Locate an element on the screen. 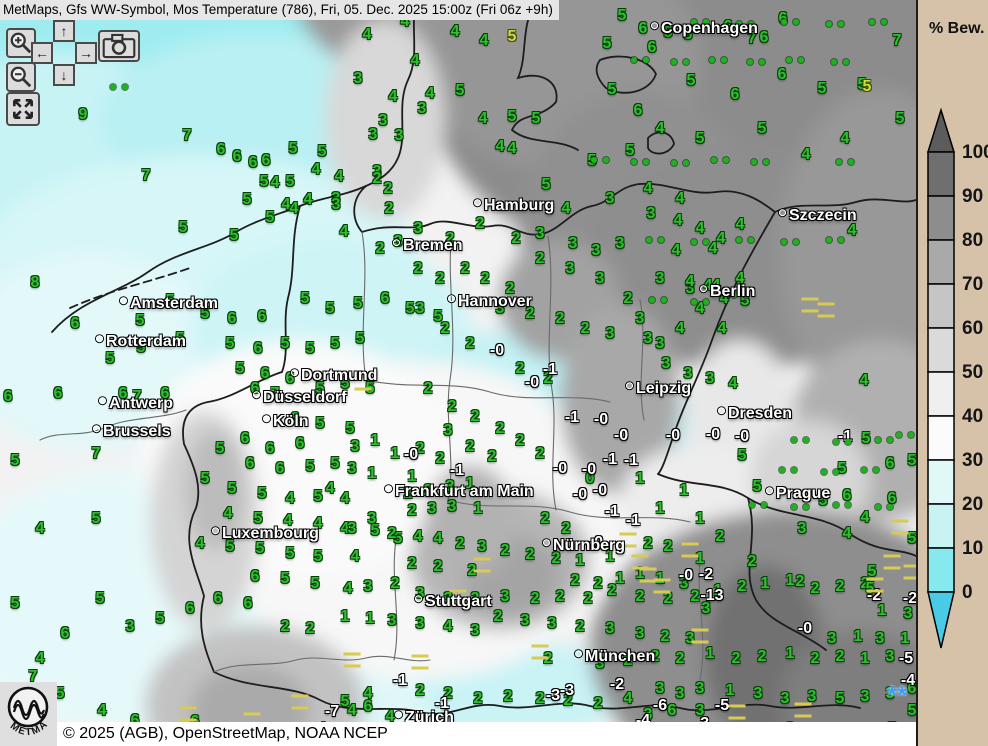 This screenshot has width=988, height=746. city-label: Antwerp is located at coordinates (136, 404).